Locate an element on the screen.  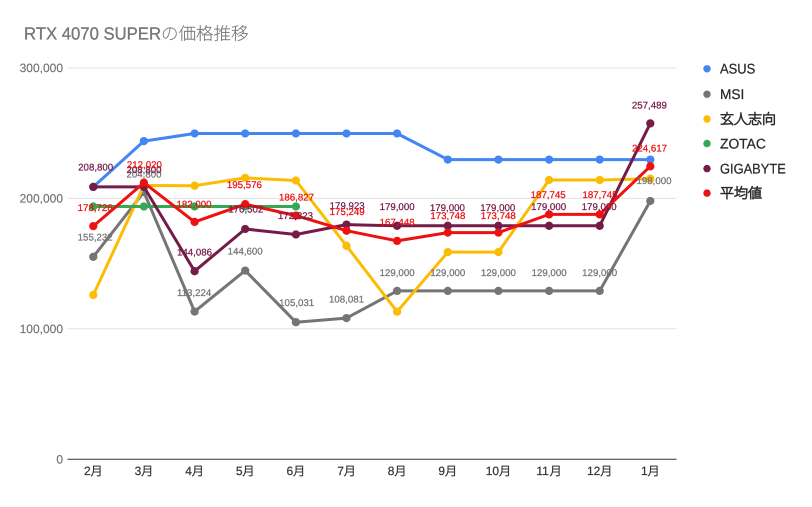
svg-text: 178,726 is located at coordinates (95, 208).